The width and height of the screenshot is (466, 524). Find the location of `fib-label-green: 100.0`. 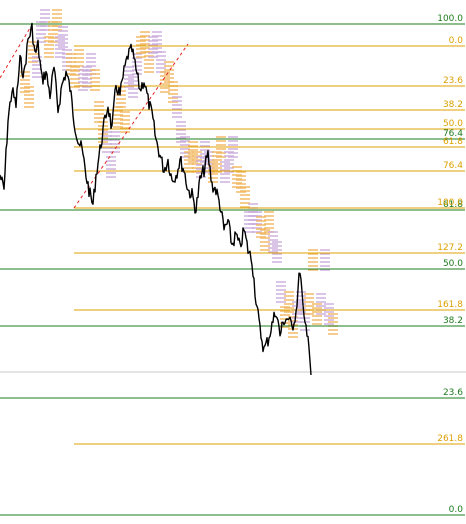

fib-label-green: 100.0 is located at coordinates (450, 19).